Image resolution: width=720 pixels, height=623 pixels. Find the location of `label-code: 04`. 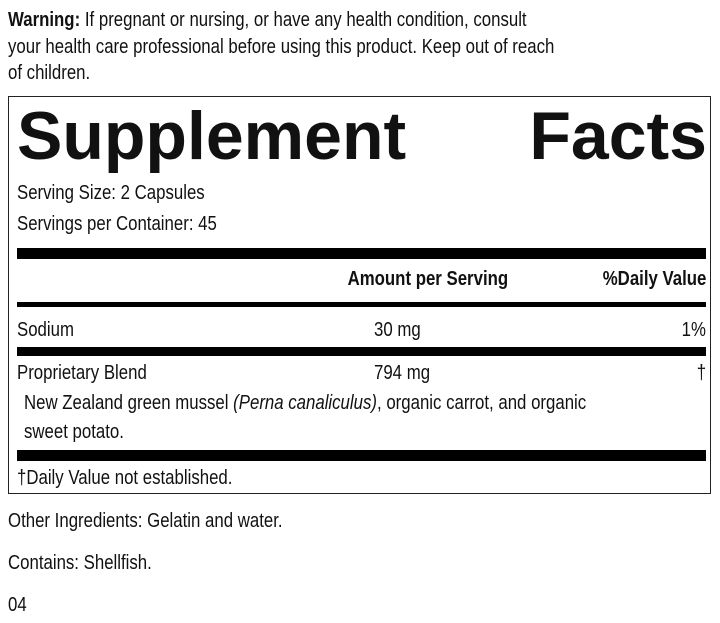

label-code: 04 is located at coordinates (17, 605).